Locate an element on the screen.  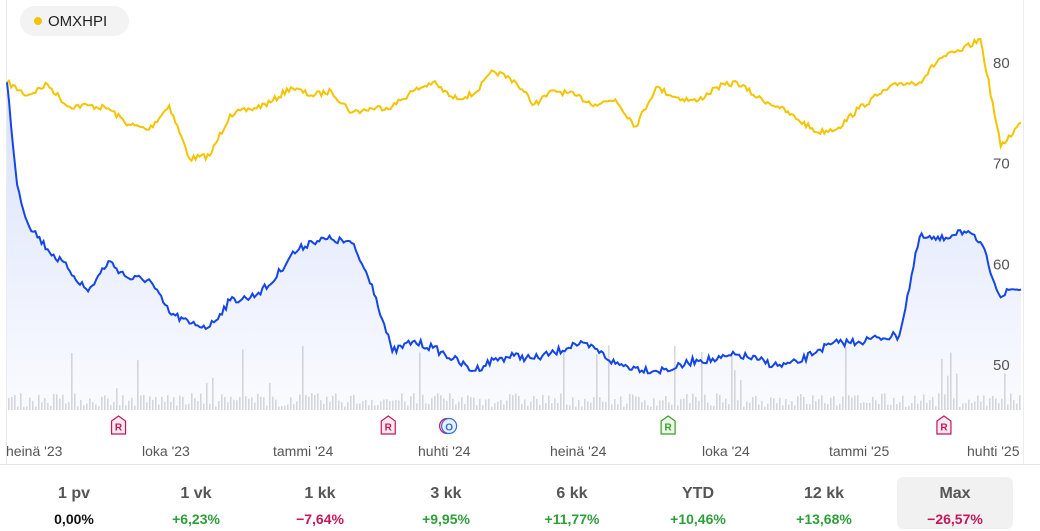
period-change-value: 0,00% is located at coordinates (74, 519).